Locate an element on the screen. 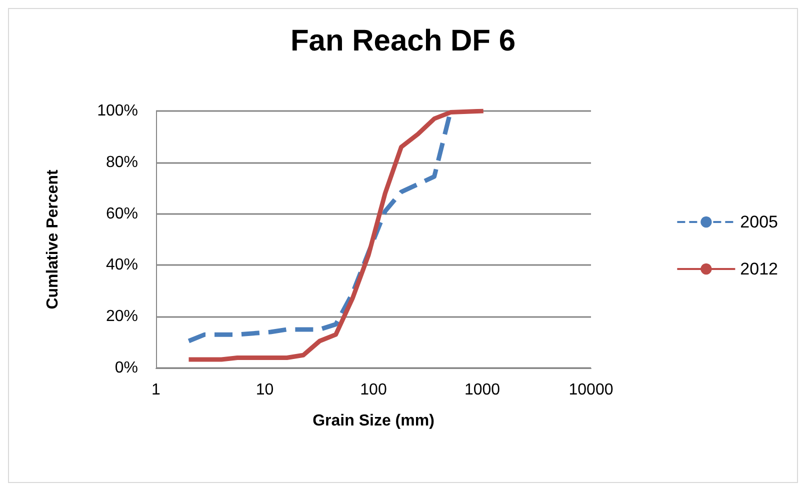  y-tick-label: 40% is located at coordinates (122, 265).